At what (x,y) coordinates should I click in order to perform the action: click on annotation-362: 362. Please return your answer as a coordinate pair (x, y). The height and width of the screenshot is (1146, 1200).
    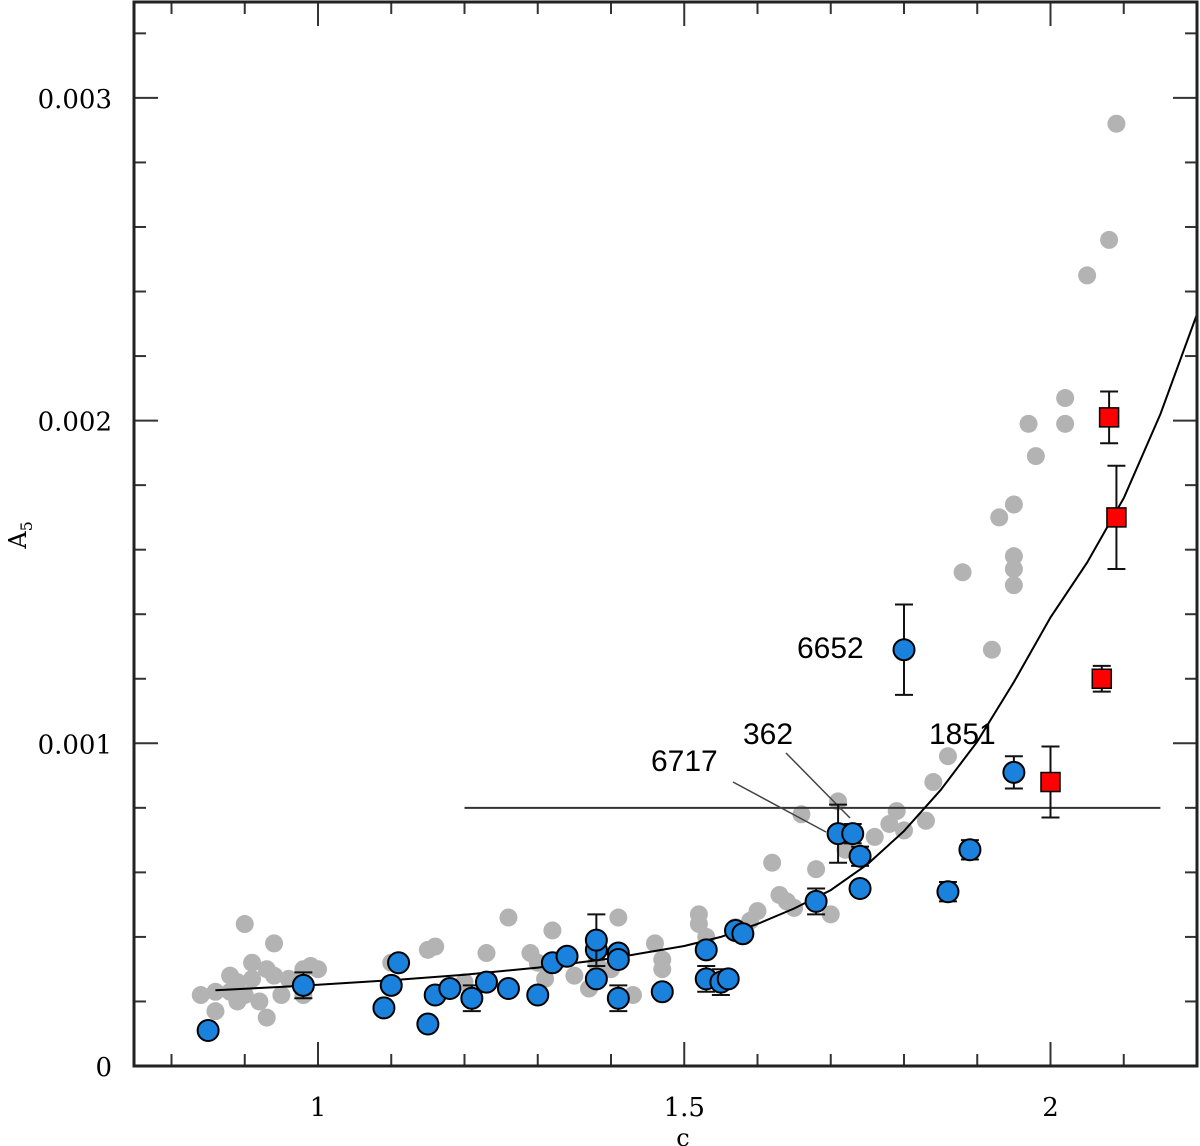
    Looking at the image, I should click on (768, 734).